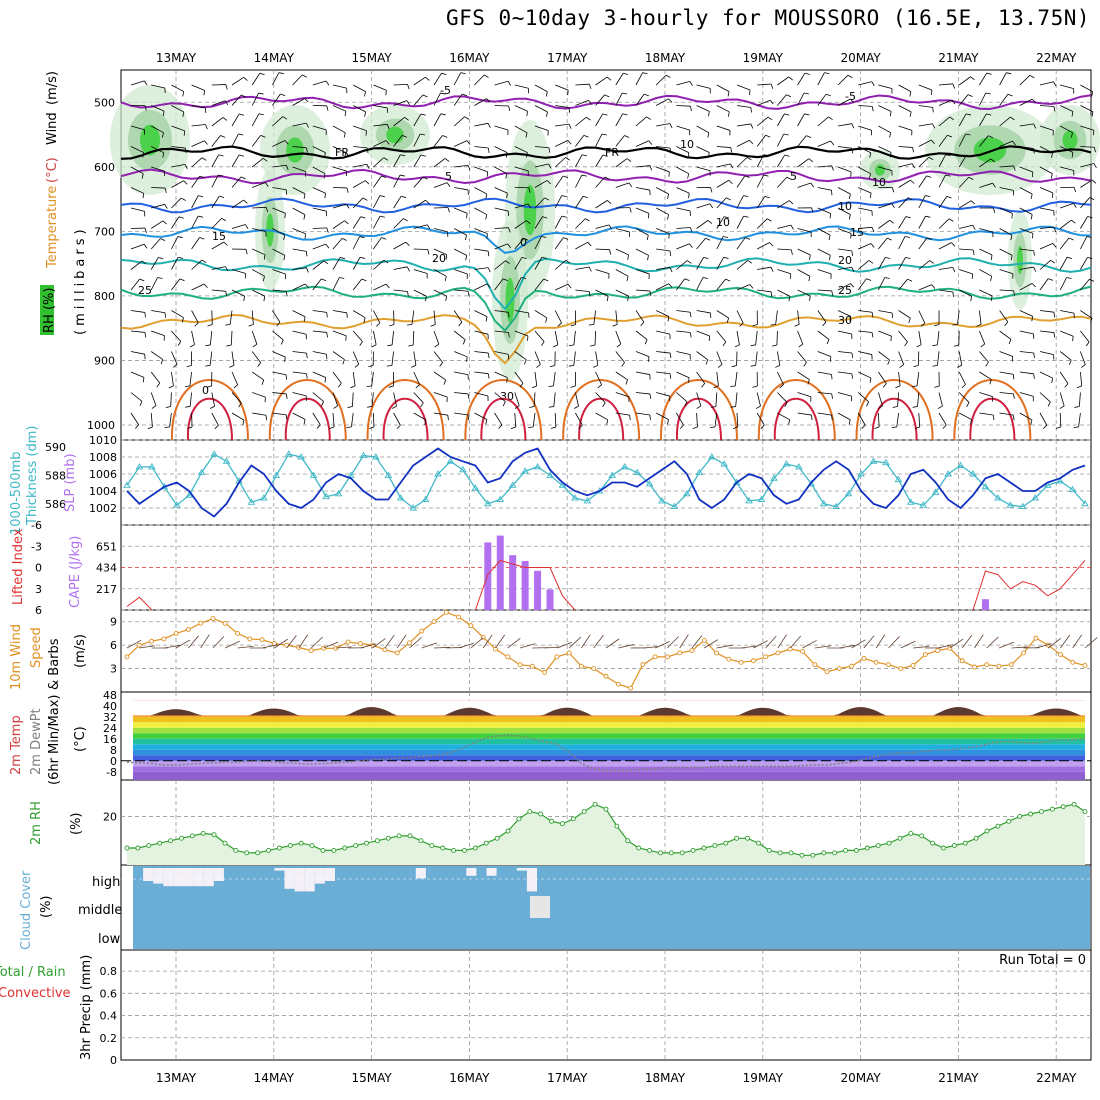 This screenshot has height=1100, width=1100. I want to click on contour-label: 20, so click(845, 260).